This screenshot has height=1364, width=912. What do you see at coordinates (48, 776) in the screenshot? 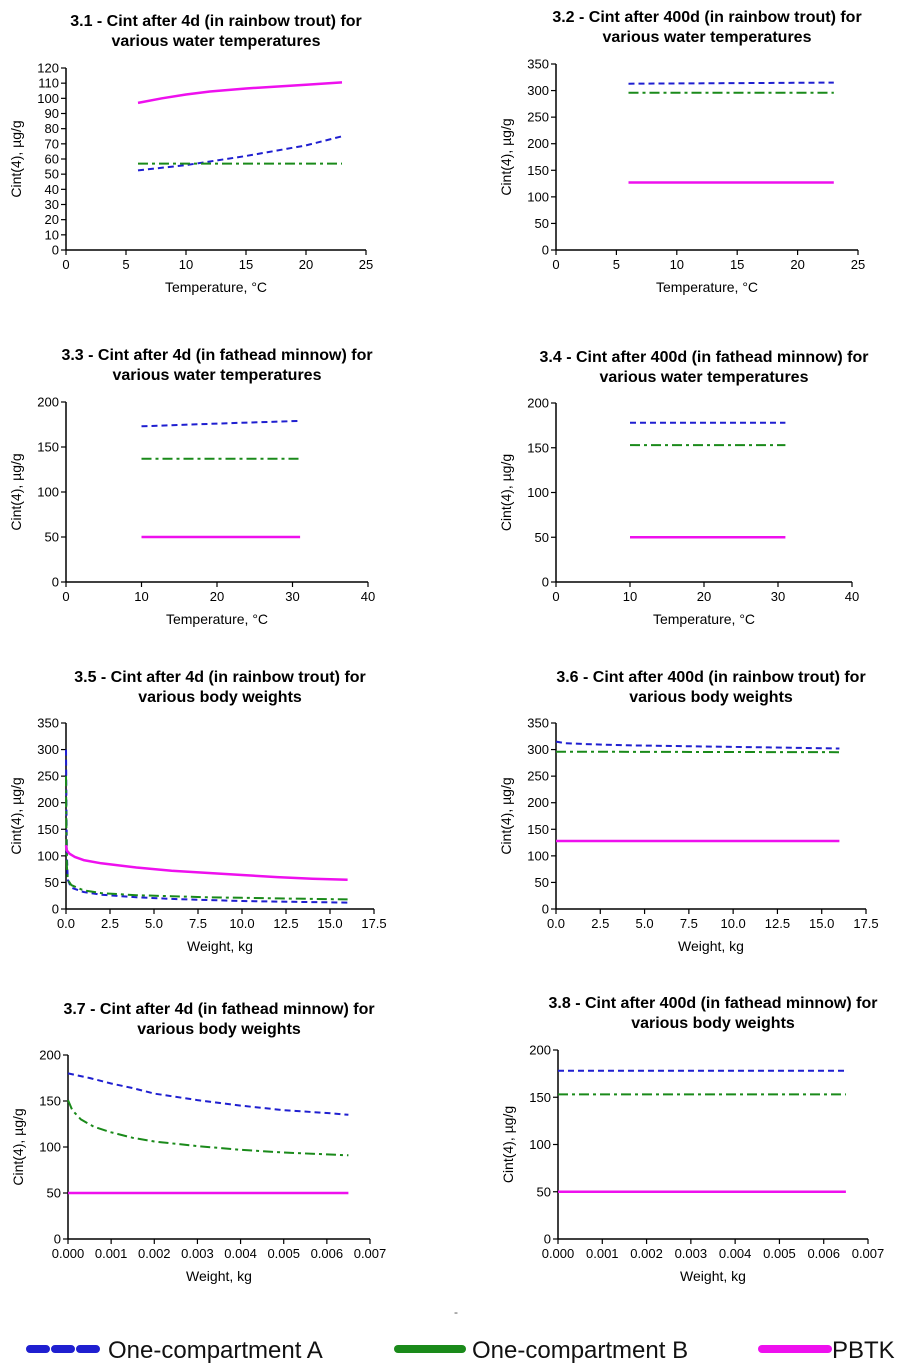
I see `y-tick-label: 250` at bounding box center [48, 776].